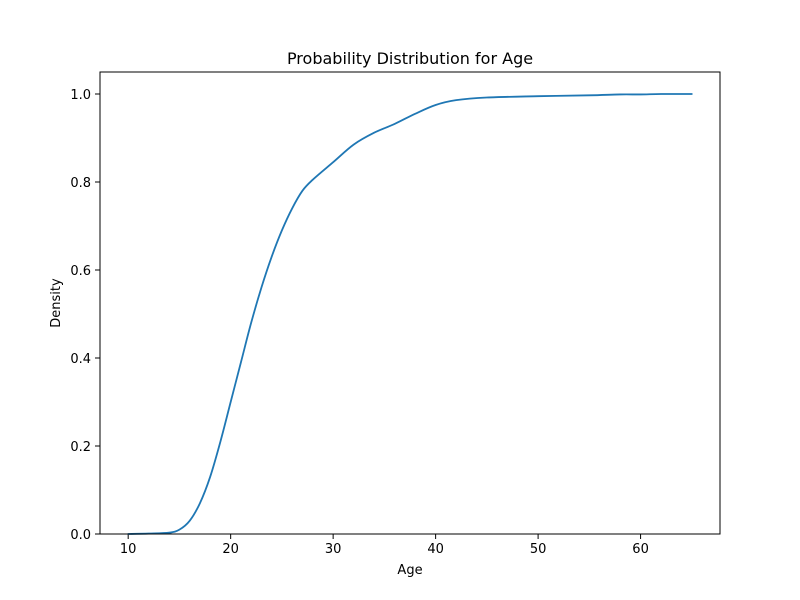 The image size is (800, 600). Describe the element at coordinates (85, 315) in the screenshot. I see `y-axis-ticks: 0.0 0.2 0.4 0.6 0.8 1.0` at that location.